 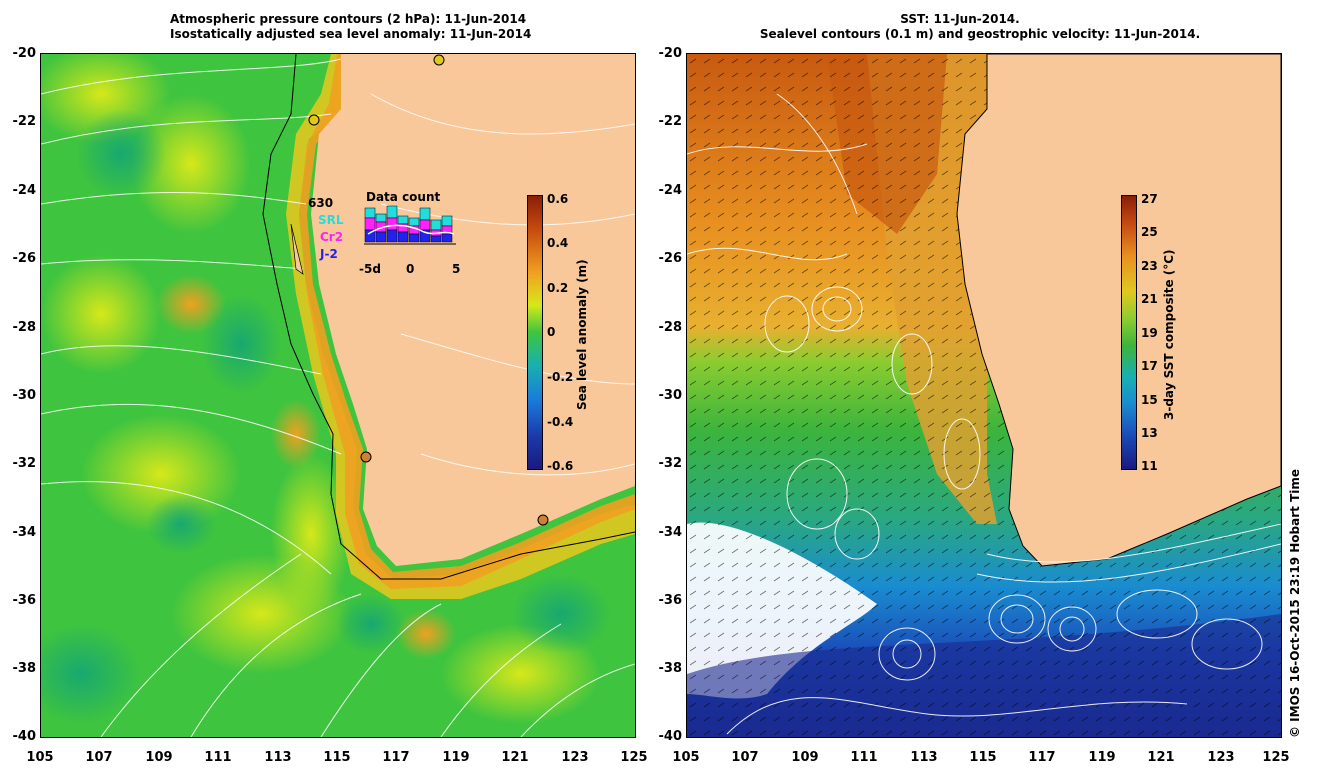 I want to click on left-xtick: 113, so click(x=278, y=757).